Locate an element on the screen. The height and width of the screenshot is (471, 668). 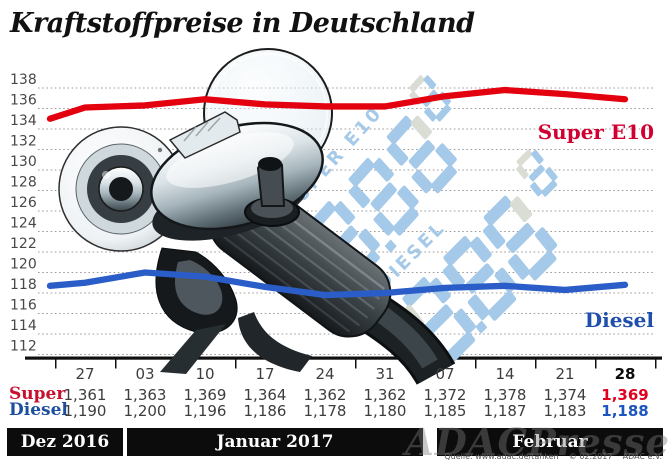
period-bar-februar: Februar is located at coordinates (550, 442).